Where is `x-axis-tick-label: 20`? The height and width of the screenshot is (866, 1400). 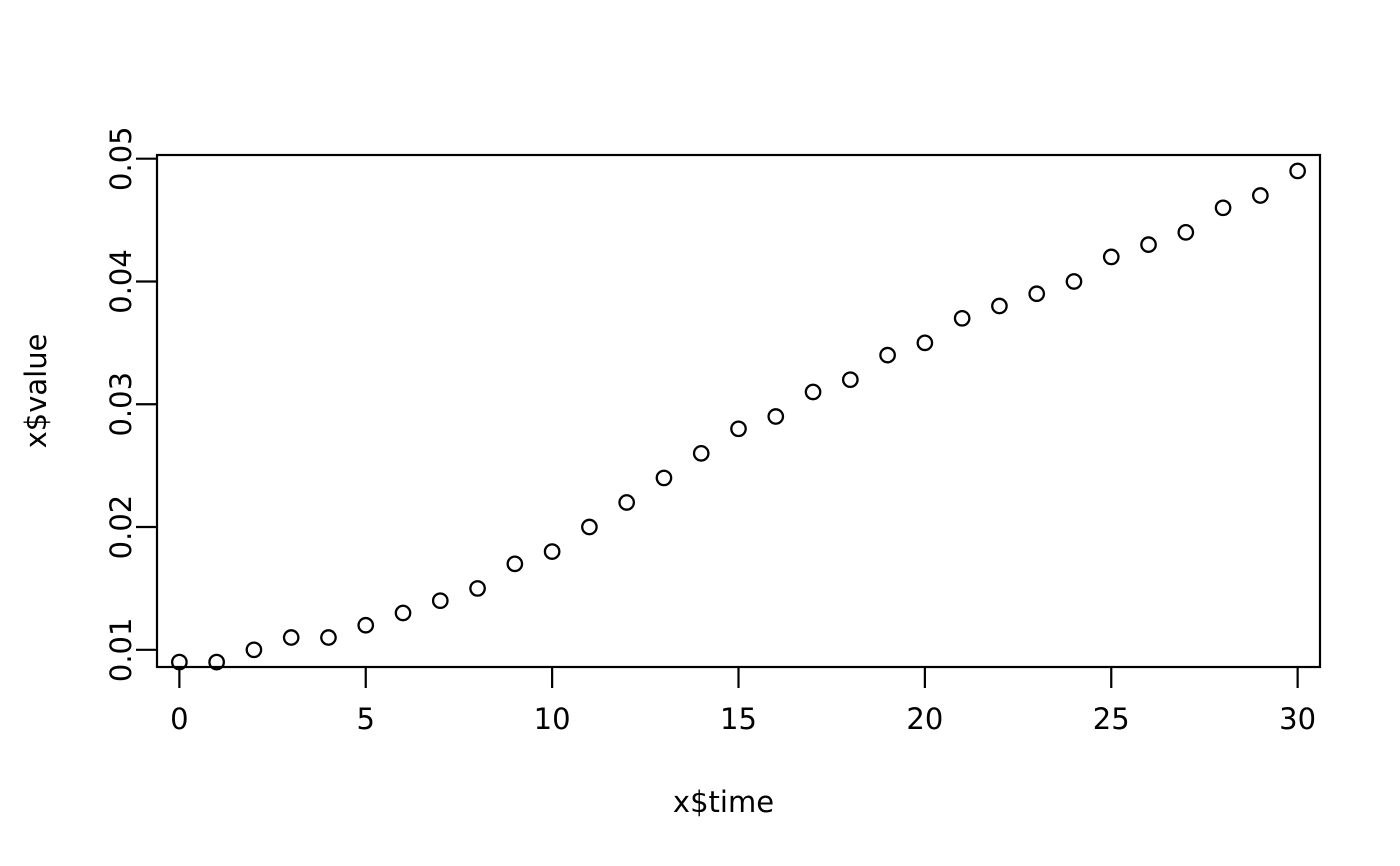 x-axis-tick-label: 20 is located at coordinates (924, 719).